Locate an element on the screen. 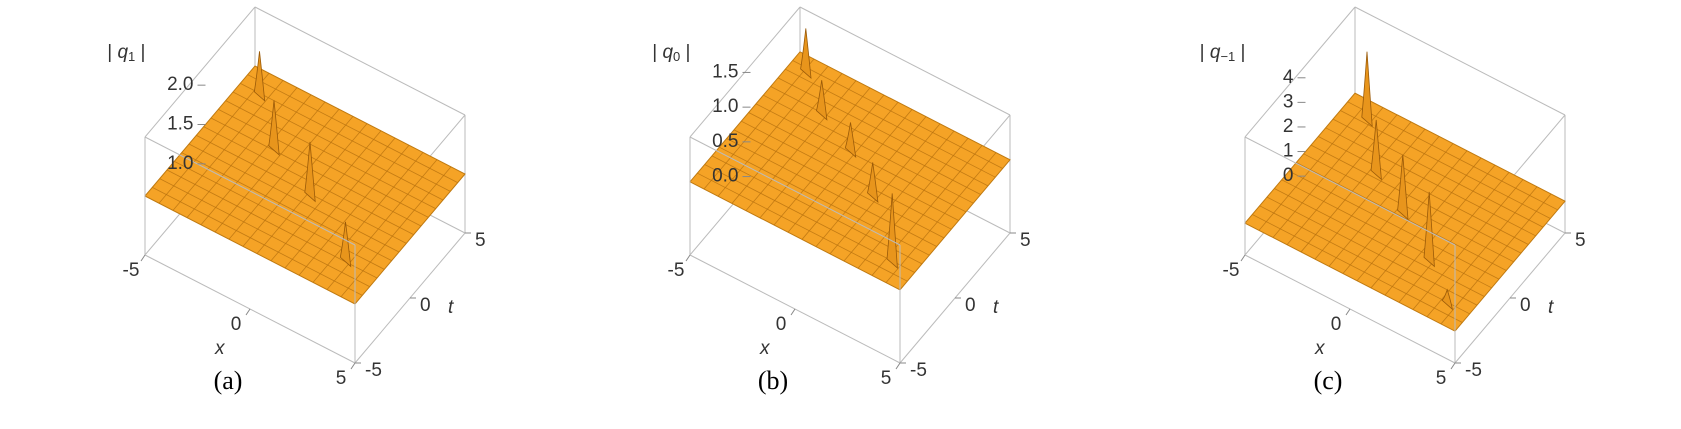  z-tick-label: 3 is located at coordinates (1288, 101).